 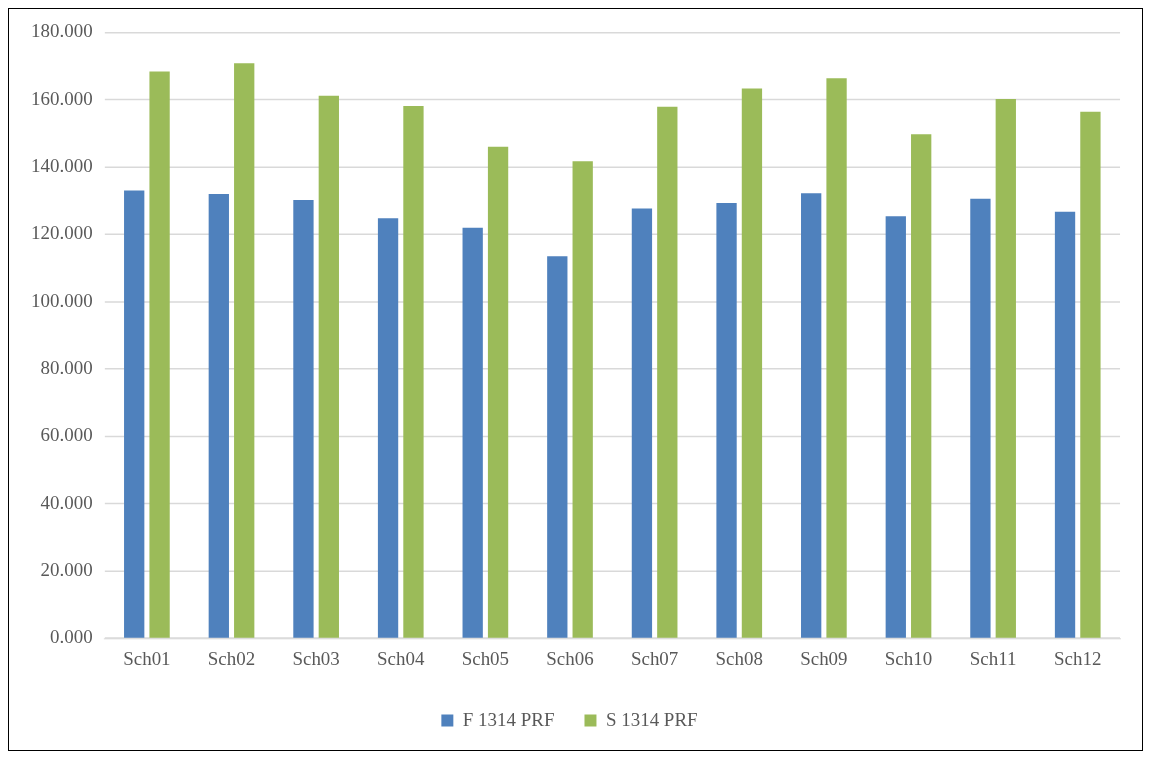 I want to click on x-tick-label: Sch05, so click(x=485, y=658).